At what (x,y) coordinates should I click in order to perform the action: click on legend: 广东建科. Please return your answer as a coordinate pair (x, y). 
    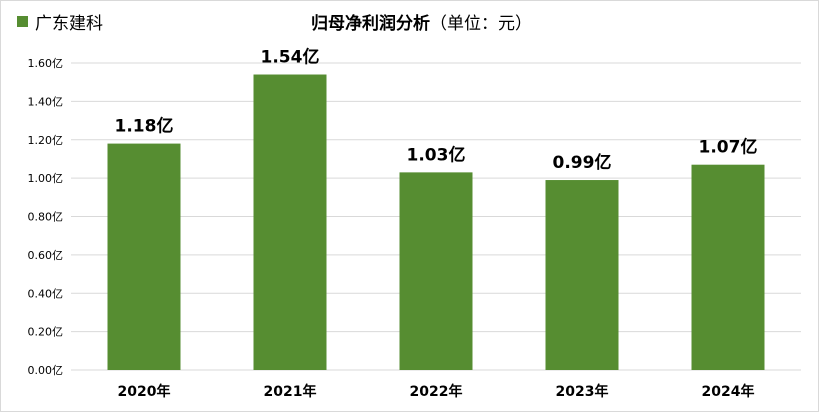
    Looking at the image, I should click on (60, 21).